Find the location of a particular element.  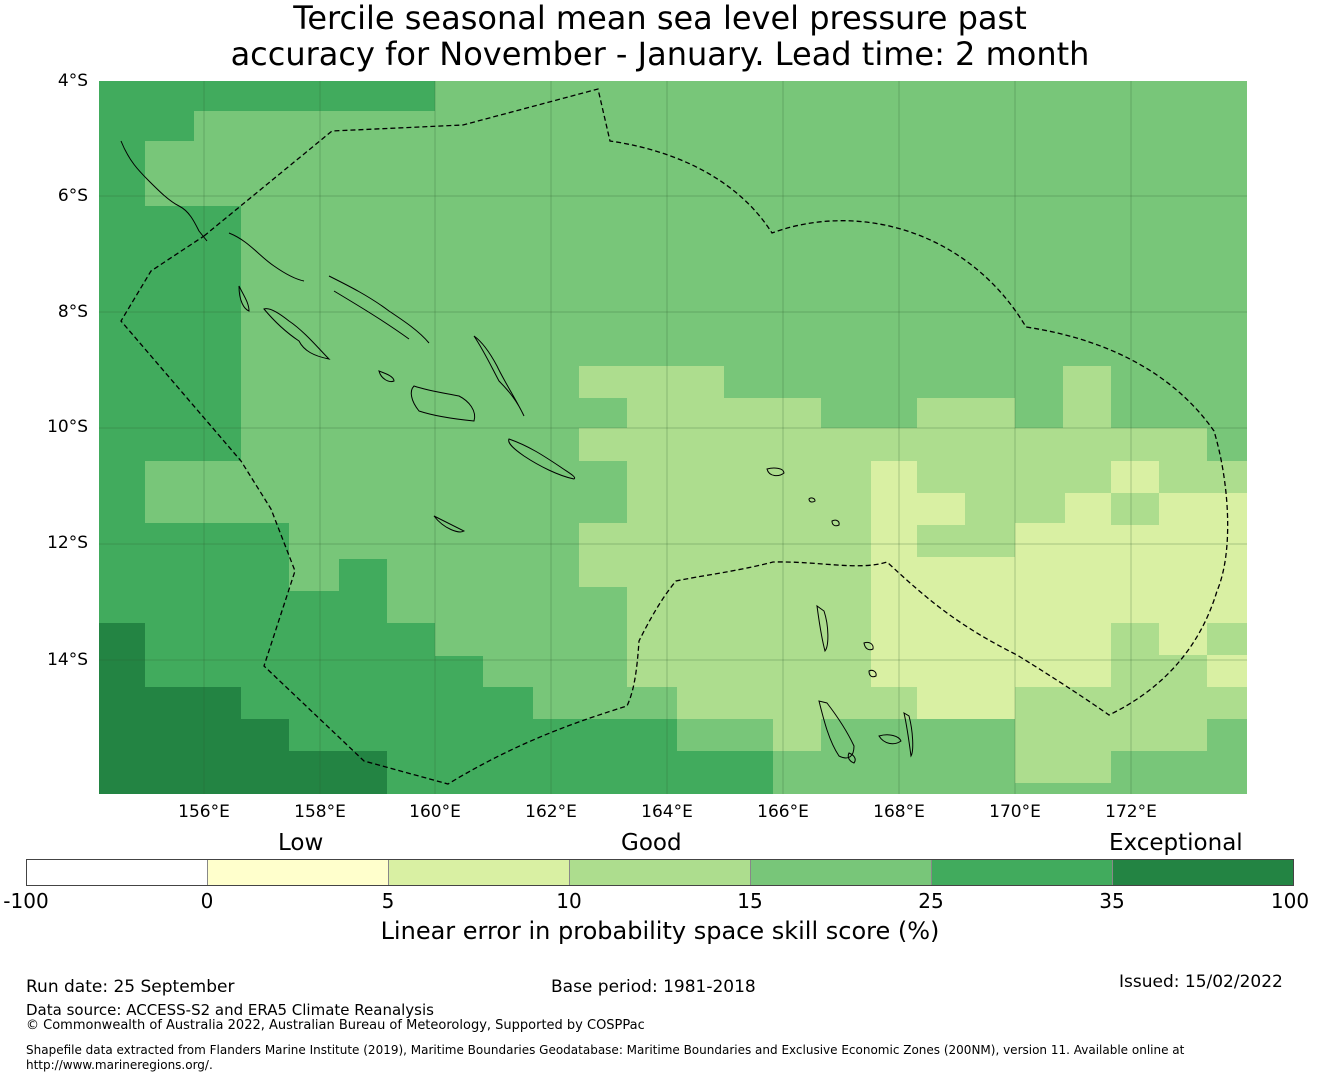

lat-label-14s: 14°S is located at coordinates (67, 660).